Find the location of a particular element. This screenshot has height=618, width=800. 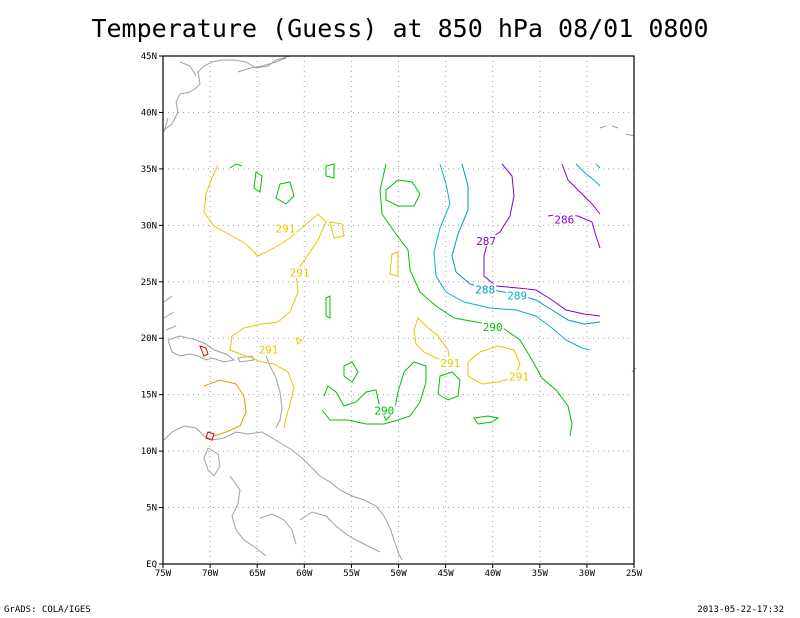

coast-azores is located at coordinates (617, 131).